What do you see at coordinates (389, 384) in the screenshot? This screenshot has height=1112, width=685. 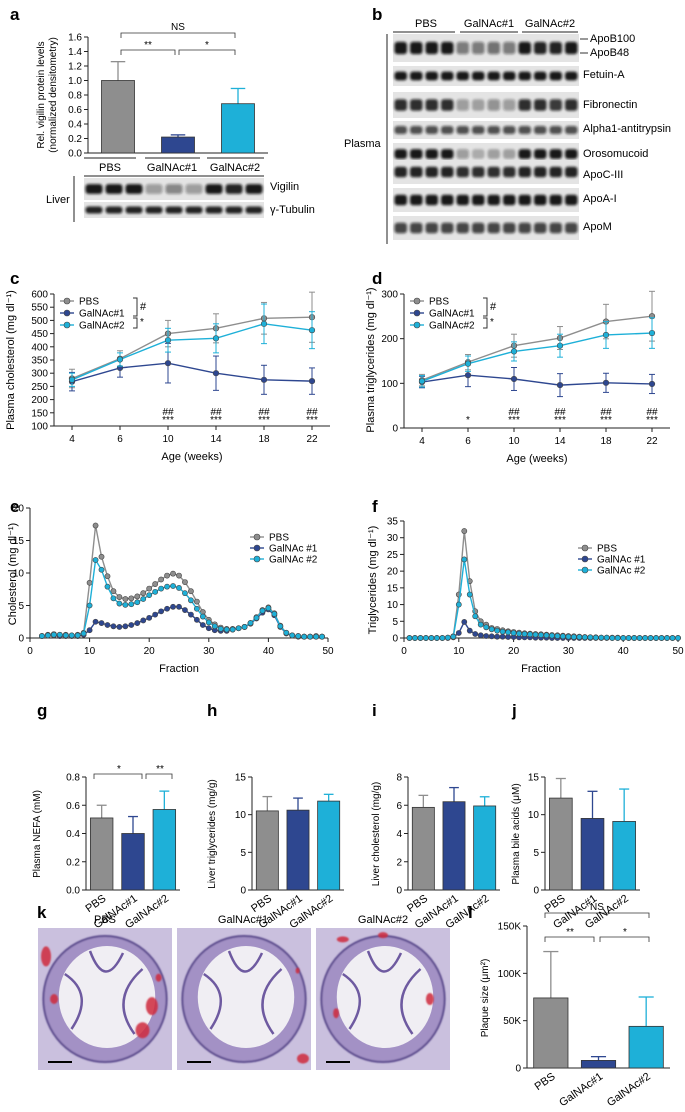 I see `d-ytick-label: 100` at bounding box center [389, 384].